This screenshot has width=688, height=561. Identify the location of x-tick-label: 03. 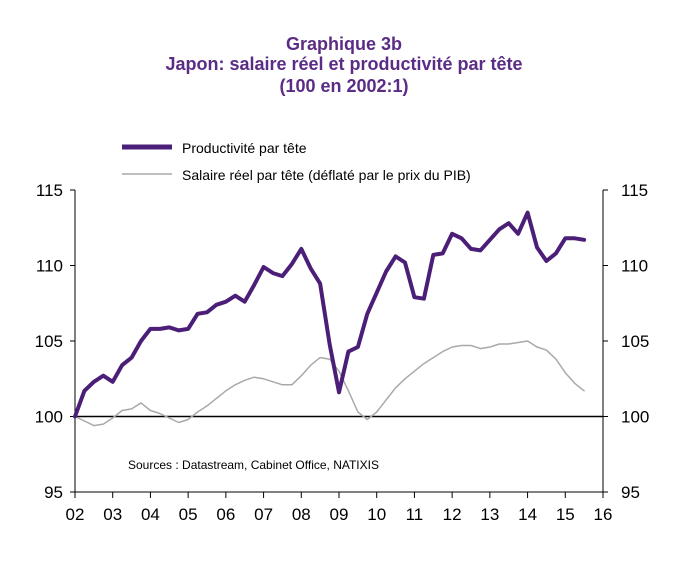
(112, 514).